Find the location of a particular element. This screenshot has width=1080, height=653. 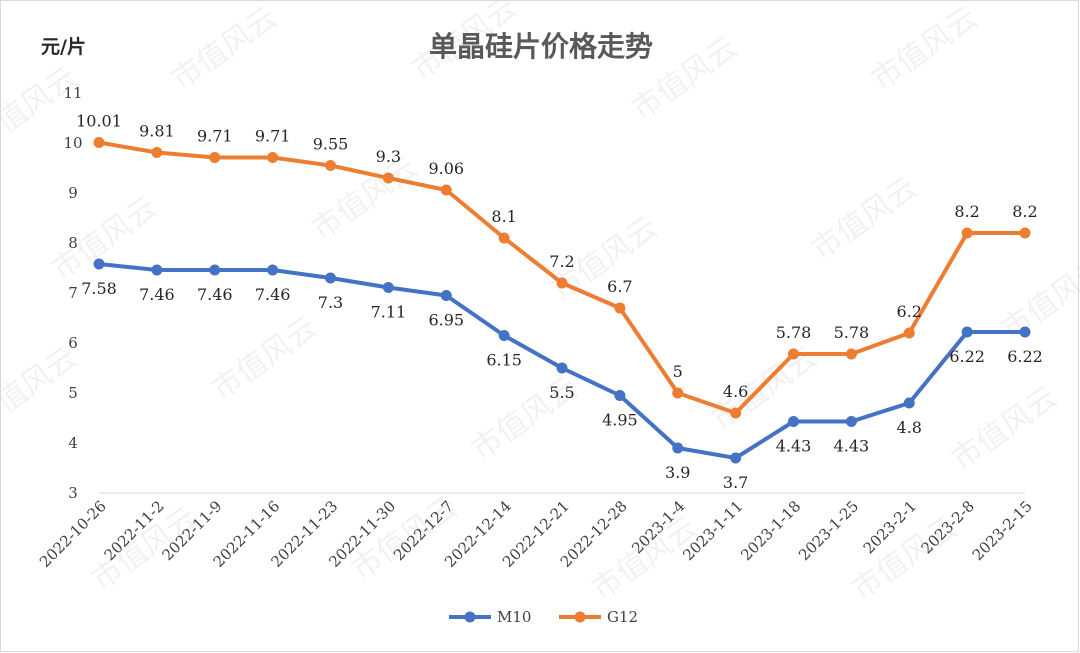

y-tick-label: 9 is located at coordinates (73, 193).